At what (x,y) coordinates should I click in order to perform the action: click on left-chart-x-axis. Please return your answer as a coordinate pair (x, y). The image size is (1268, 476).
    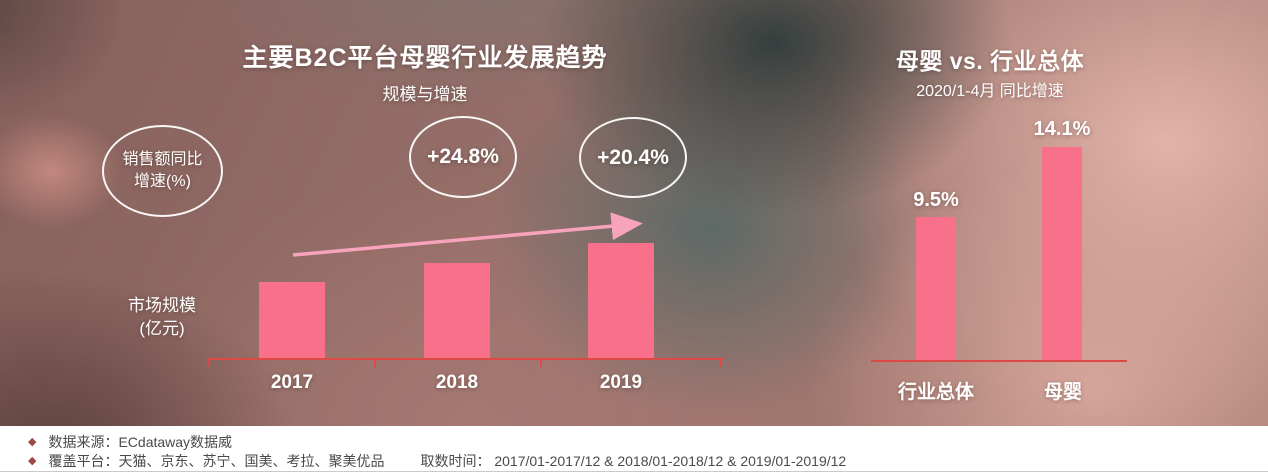
    Looking at the image, I should click on (465, 359).